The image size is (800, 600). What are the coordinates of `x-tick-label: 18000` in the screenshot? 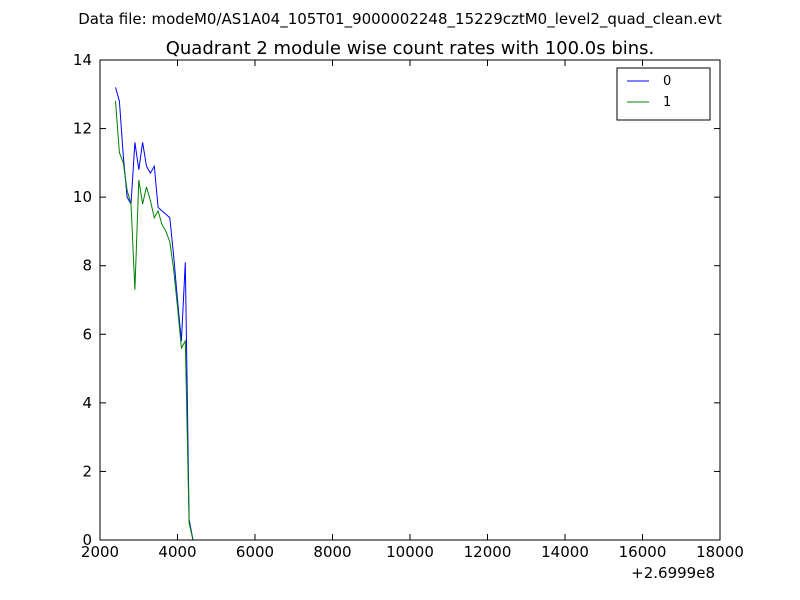 It's located at (720, 552).